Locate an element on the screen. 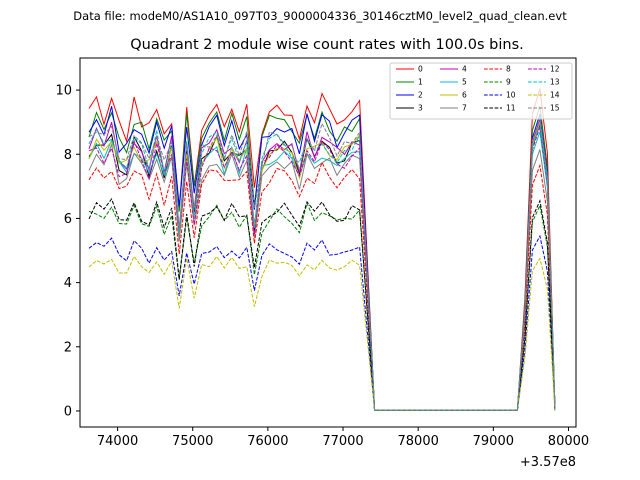 Image resolution: width=640 pixels, height=480 pixels. x-tick-label: 80000 is located at coordinates (568, 441).